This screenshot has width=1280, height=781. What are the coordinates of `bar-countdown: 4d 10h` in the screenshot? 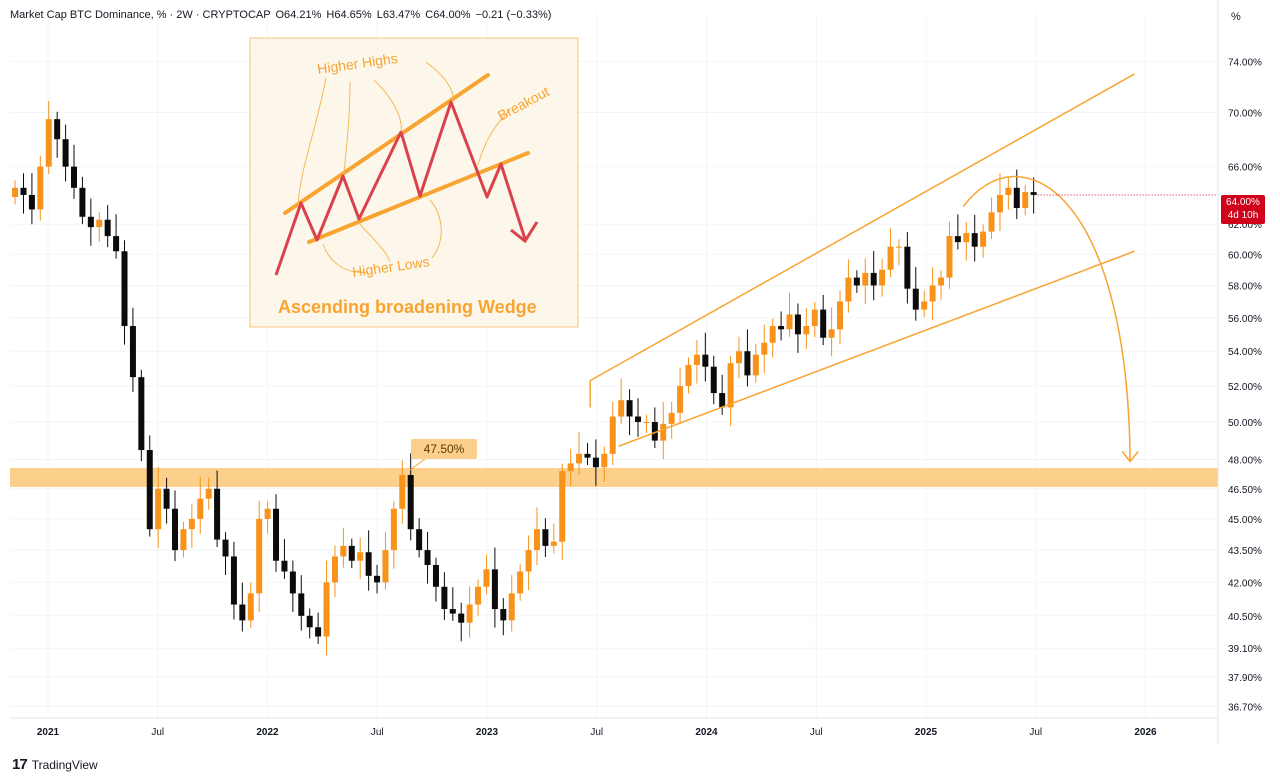 It's located at (1243, 215).